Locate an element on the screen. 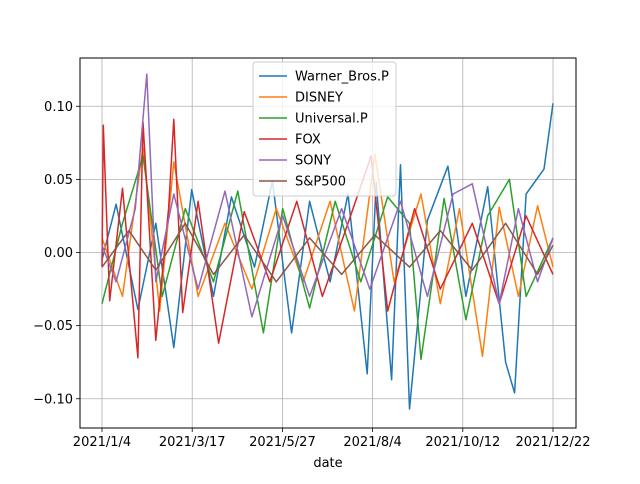 This screenshot has width=640, height=484. y-tick-label: 0.05 is located at coordinates (58, 180).